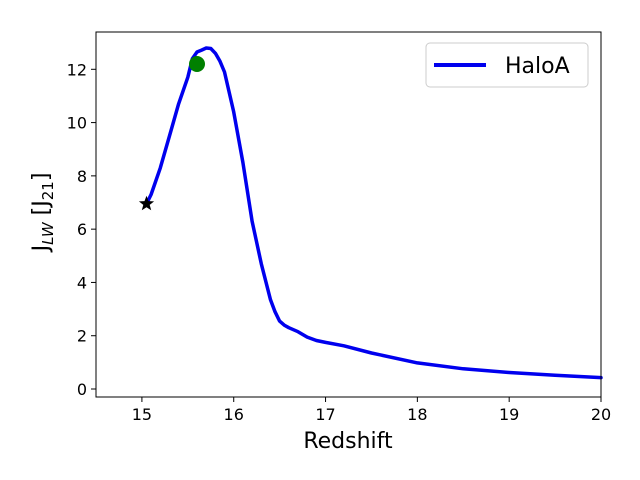 The height and width of the screenshot is (480, 640). Describe the element at coordinates (41, 211) in the screenshot. I see `y-axis-label-unit-open: [J` at that location.